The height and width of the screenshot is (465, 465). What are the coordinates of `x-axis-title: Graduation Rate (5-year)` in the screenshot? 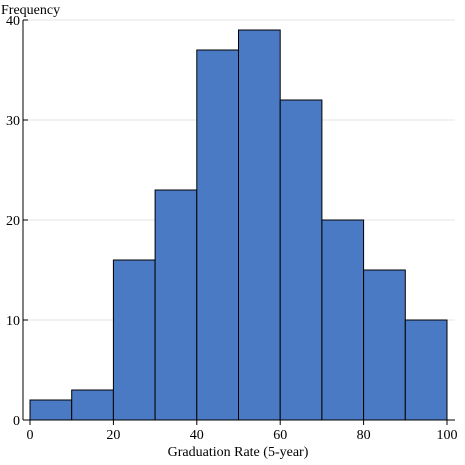 It's located at (238, 452).